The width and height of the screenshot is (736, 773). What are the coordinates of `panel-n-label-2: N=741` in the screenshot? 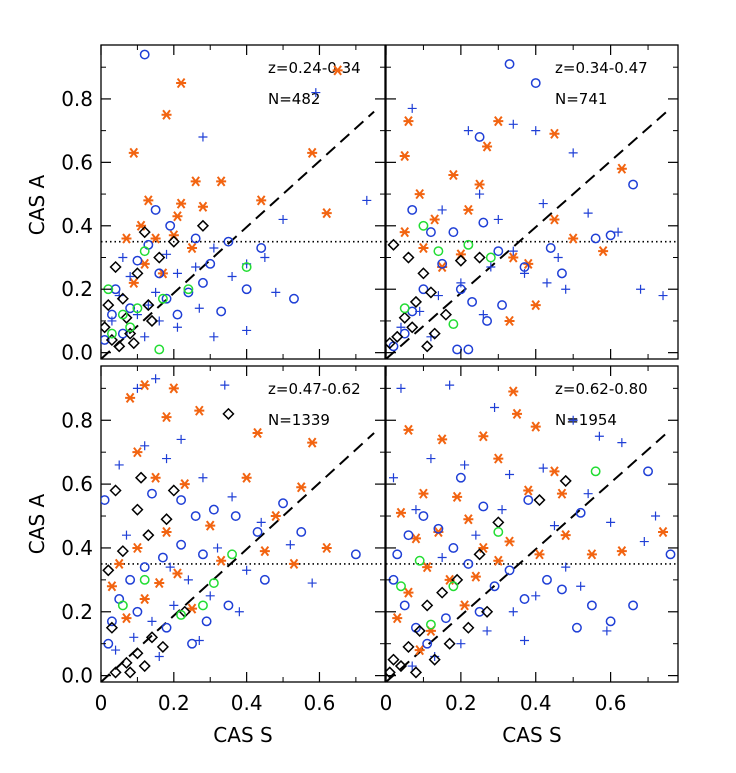 It's located at (581, 99).